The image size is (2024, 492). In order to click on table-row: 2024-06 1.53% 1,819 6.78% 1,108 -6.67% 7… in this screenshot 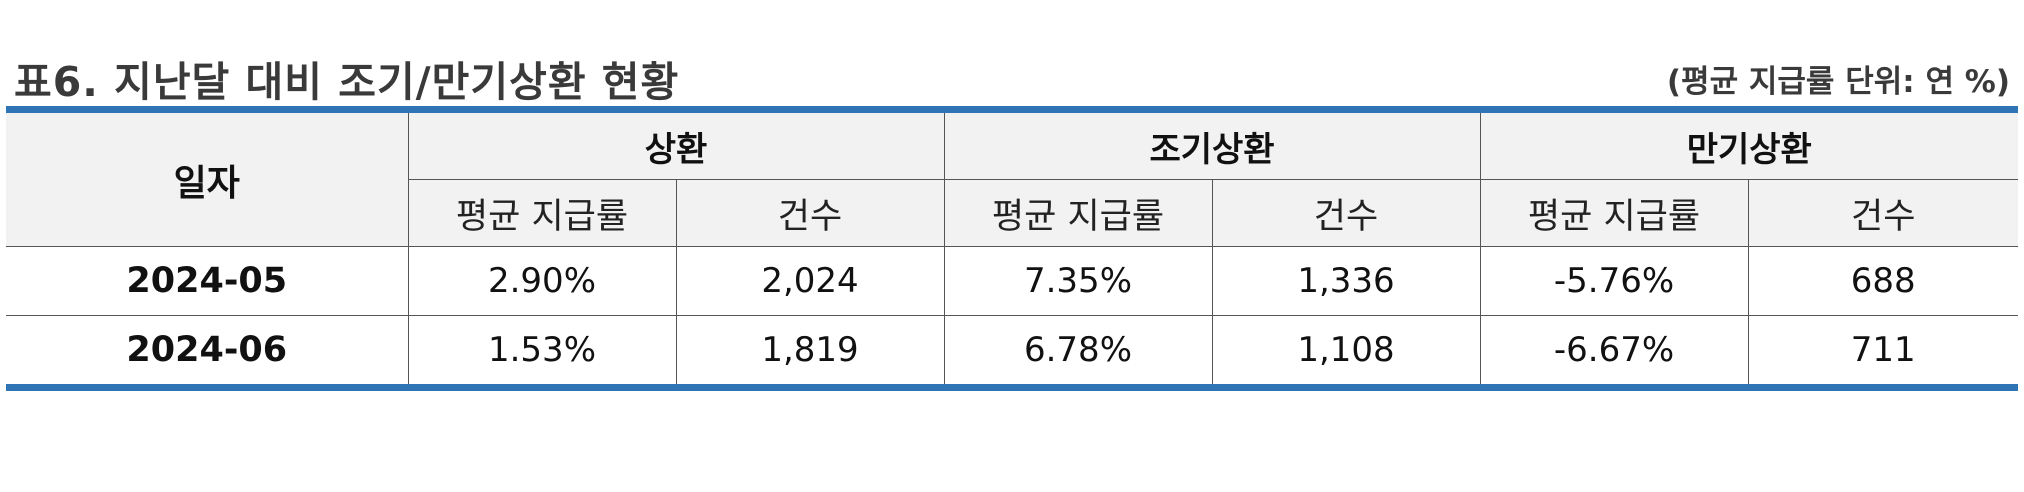, I will do `click(1012, 349)`.